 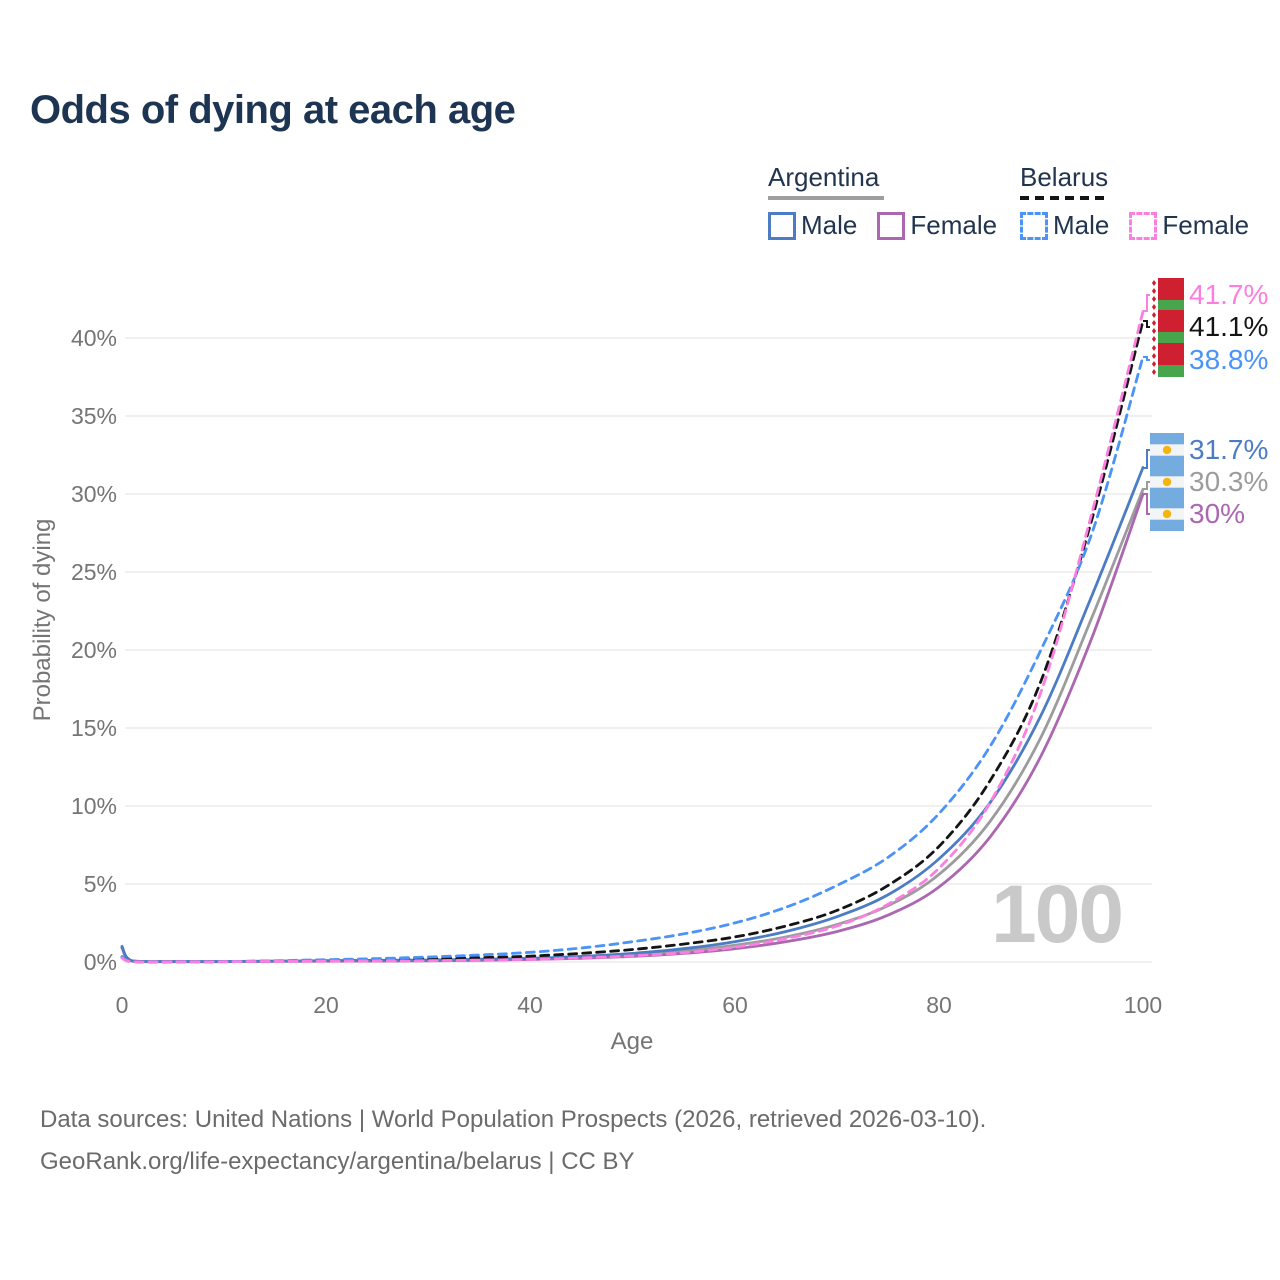 I want to click on legend-underline-argentina, so click(x=826, y=198).